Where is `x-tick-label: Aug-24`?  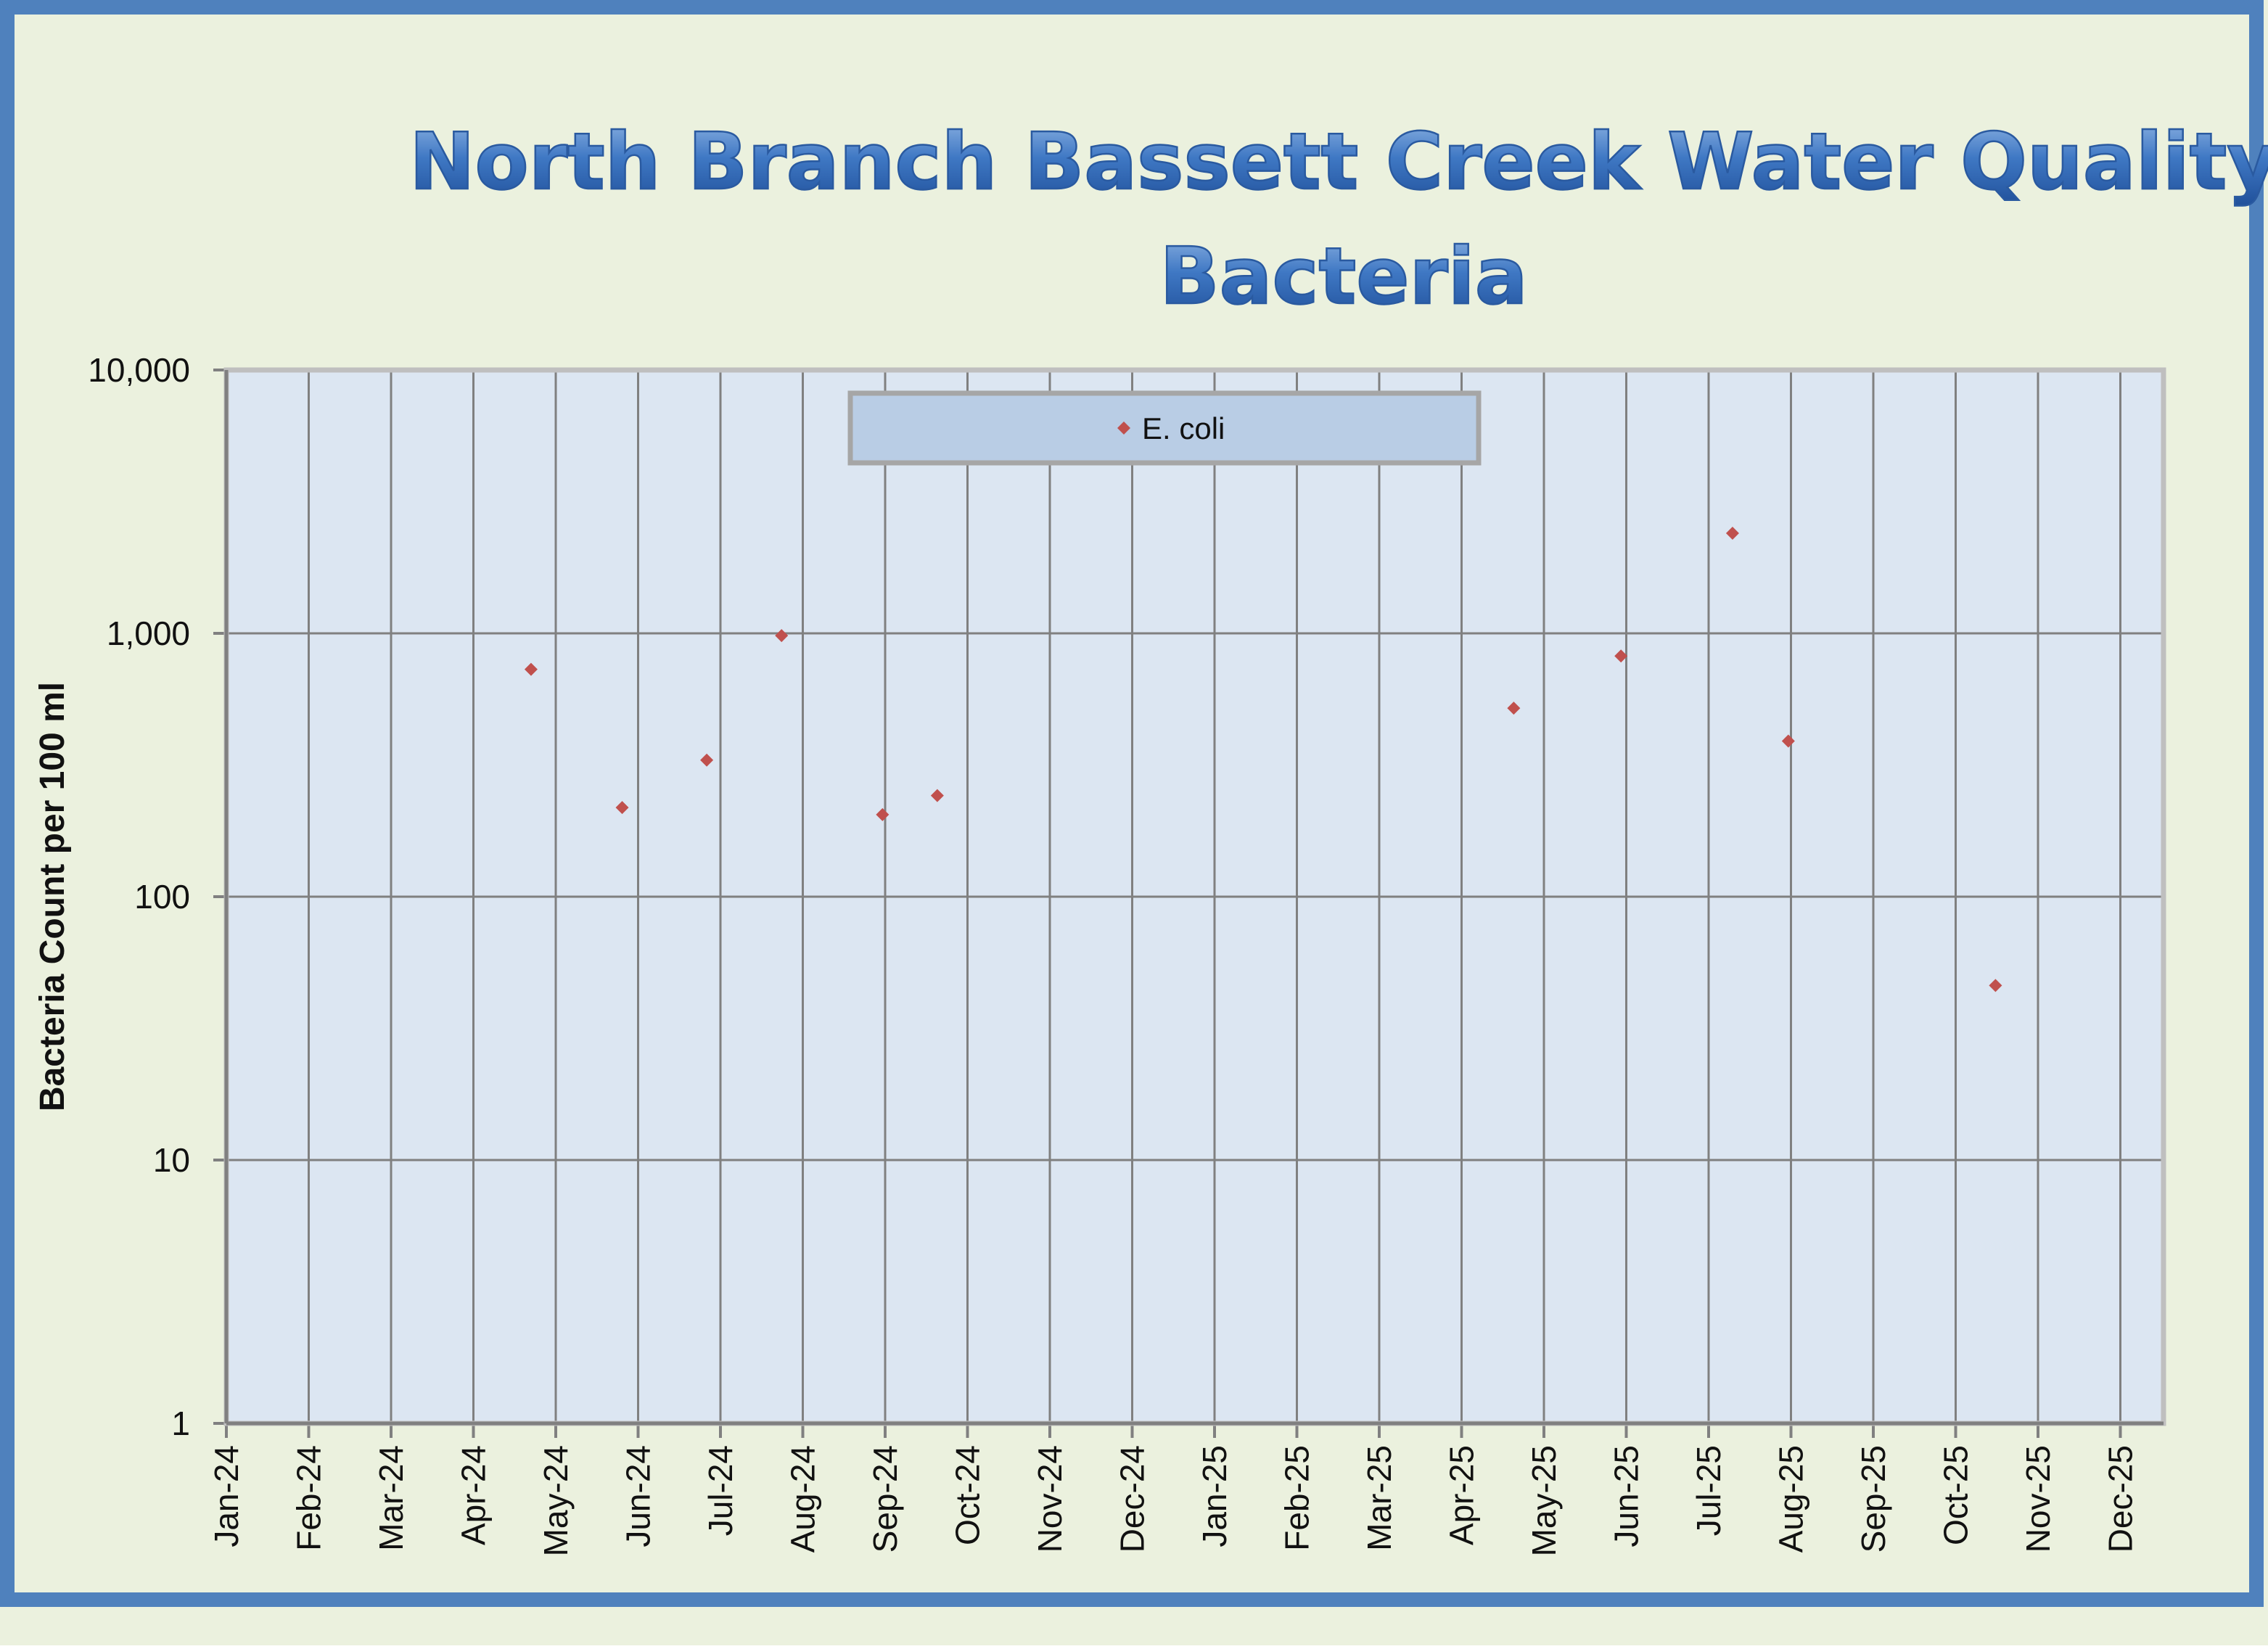 x-tick-label: Aug-24 is located at coordinates (803, 1499).